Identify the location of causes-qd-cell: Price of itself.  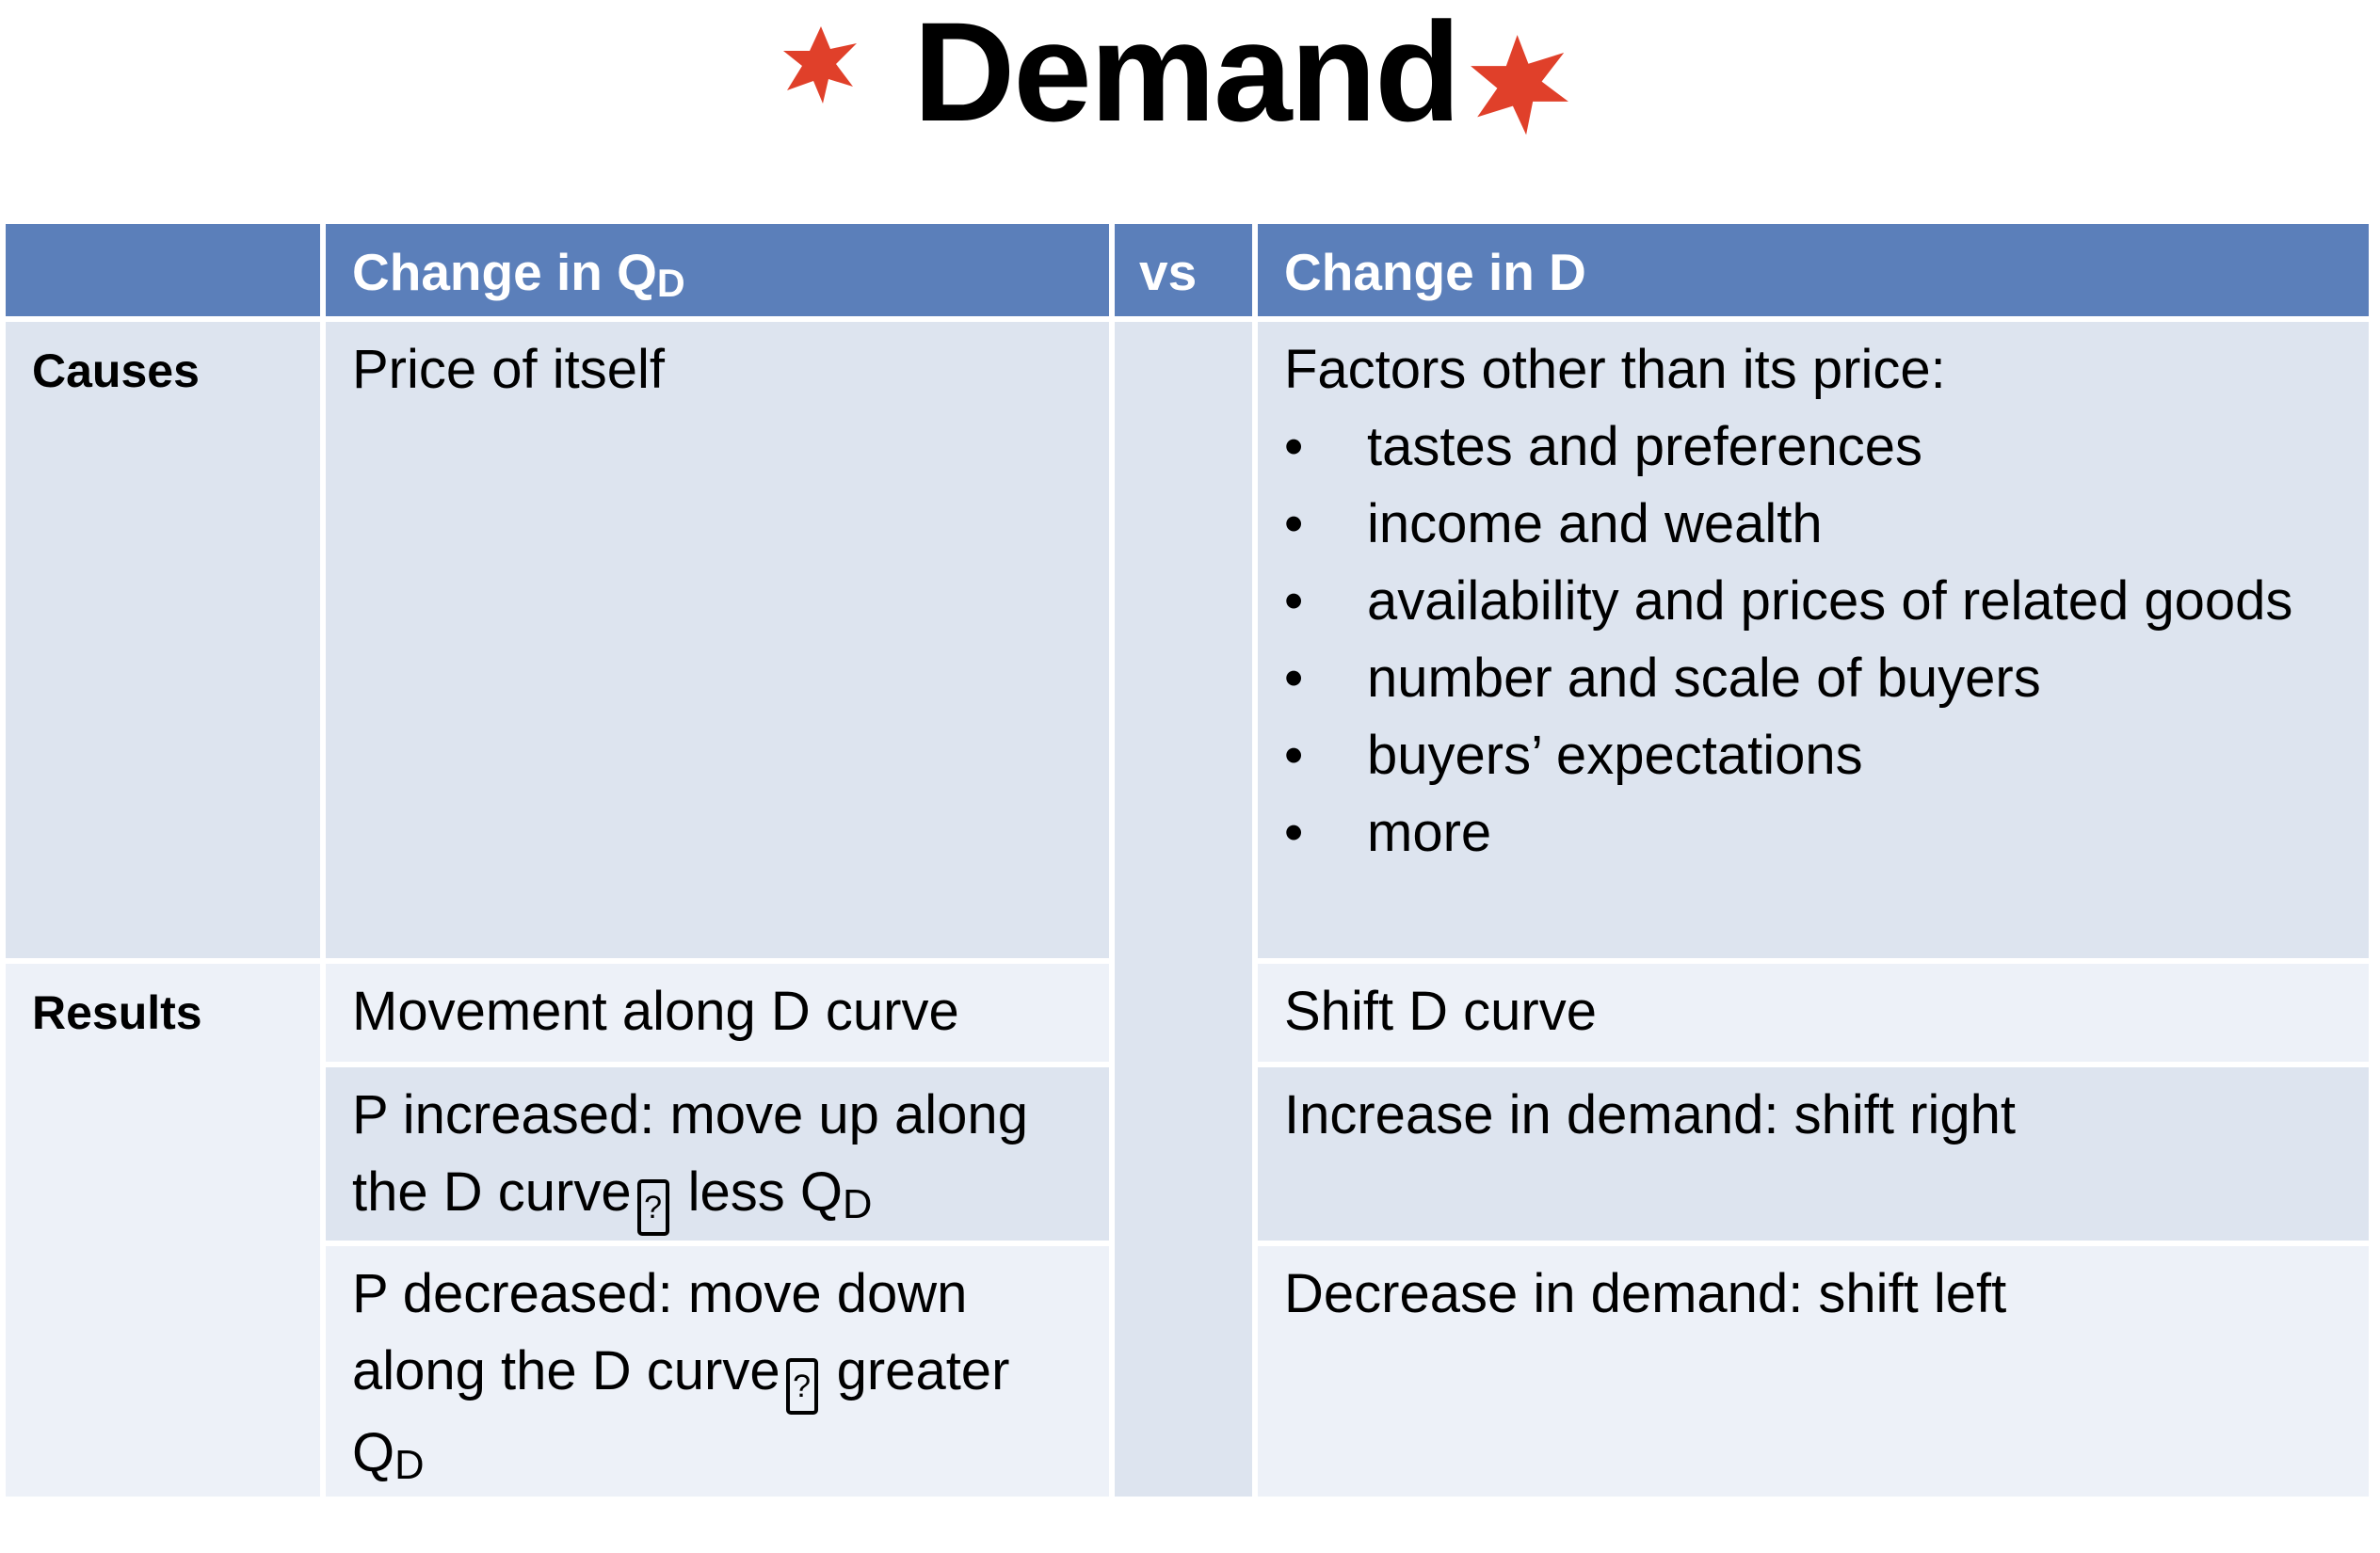
(717, 640).